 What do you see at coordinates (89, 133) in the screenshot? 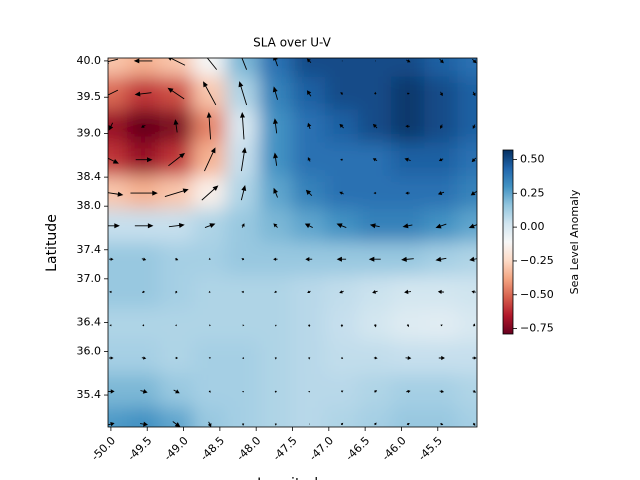
I see `y-tick-label: 39.0` at bounding box center [89, 133].